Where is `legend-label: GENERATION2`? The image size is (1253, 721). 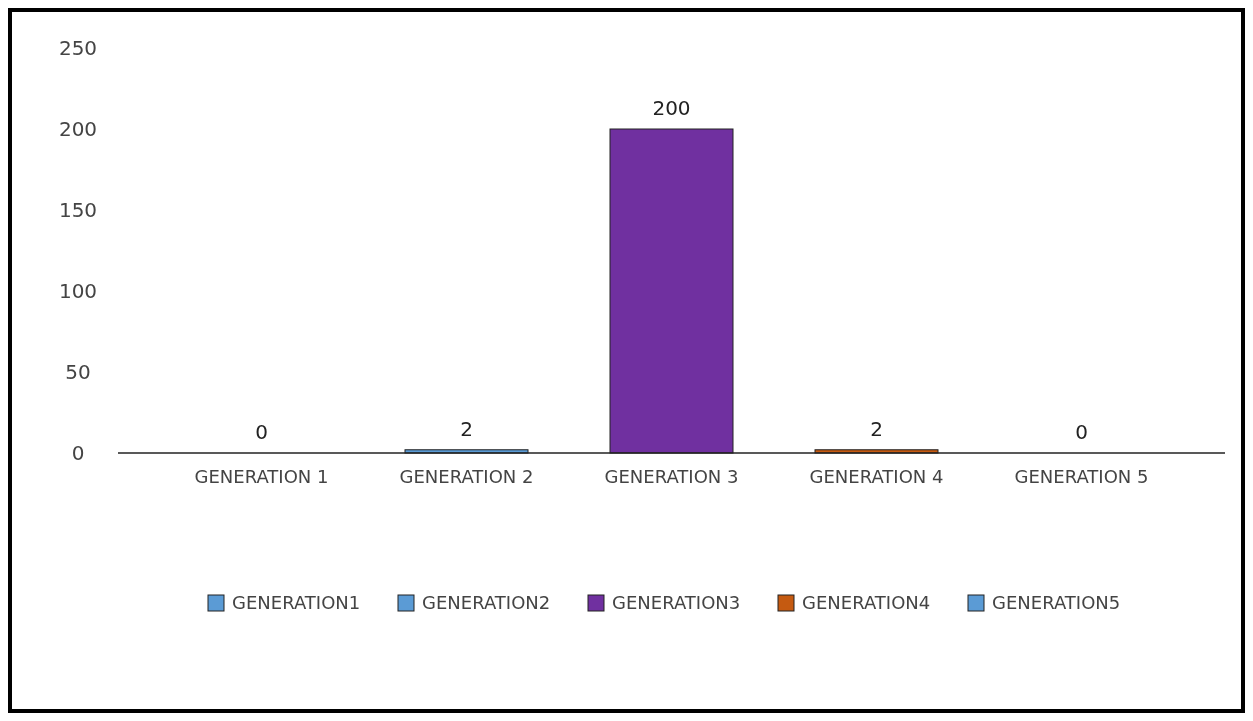 legend-label: GENERATION2 is located at coordinates (486, 603).